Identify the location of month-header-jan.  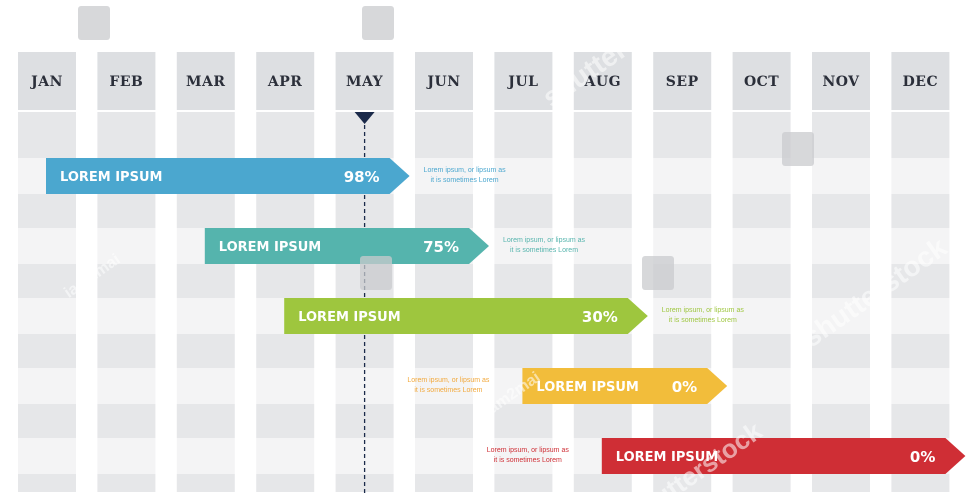
(47, 81).